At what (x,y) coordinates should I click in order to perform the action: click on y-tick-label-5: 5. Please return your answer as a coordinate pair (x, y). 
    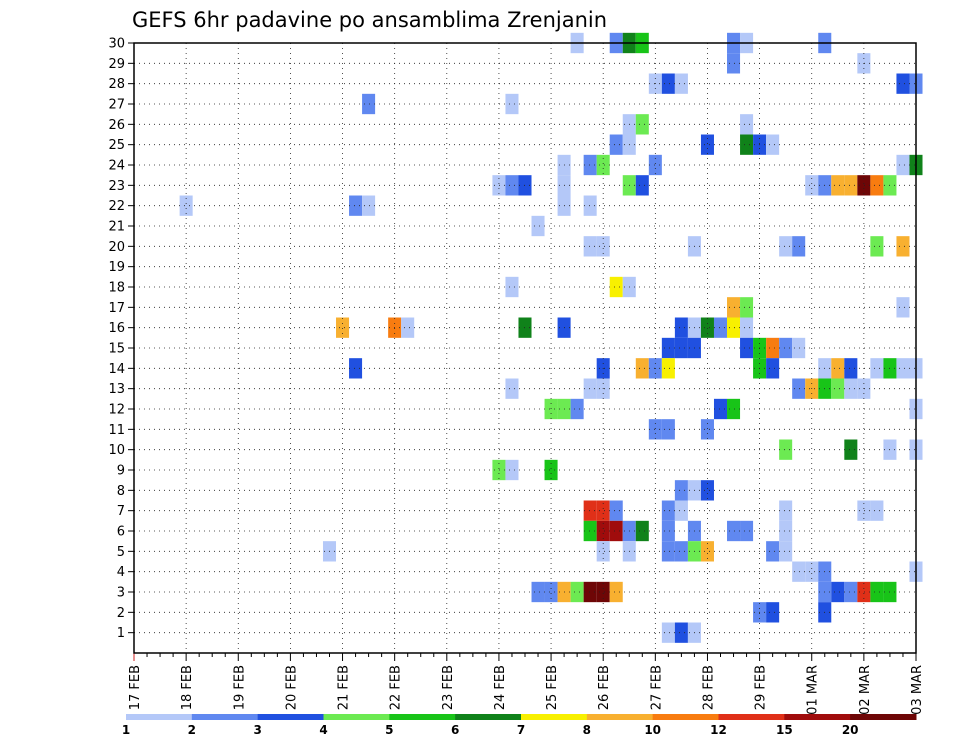
    Looking at the image, I should click on (121, 552).